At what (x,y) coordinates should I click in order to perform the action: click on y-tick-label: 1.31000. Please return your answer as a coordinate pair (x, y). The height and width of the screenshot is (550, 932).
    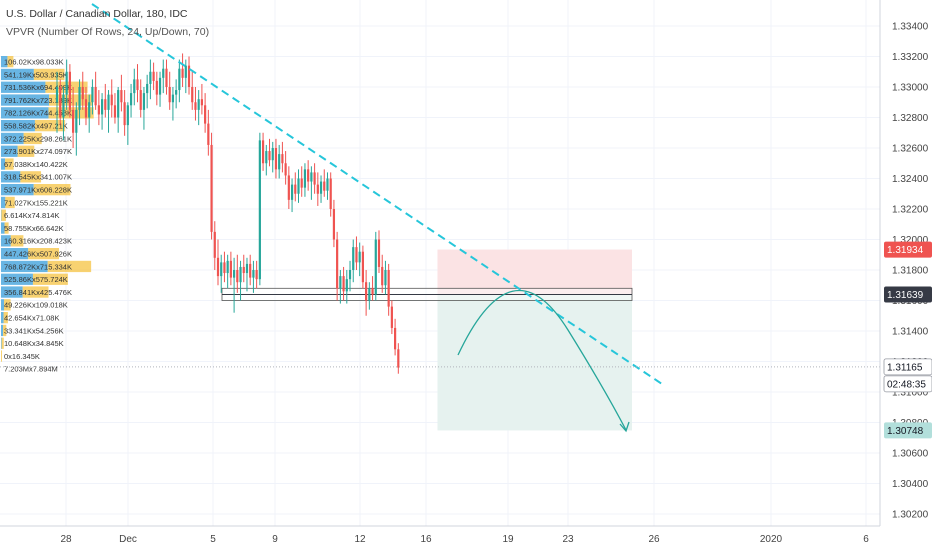
    Looking at the image, I should click on (910, 393).